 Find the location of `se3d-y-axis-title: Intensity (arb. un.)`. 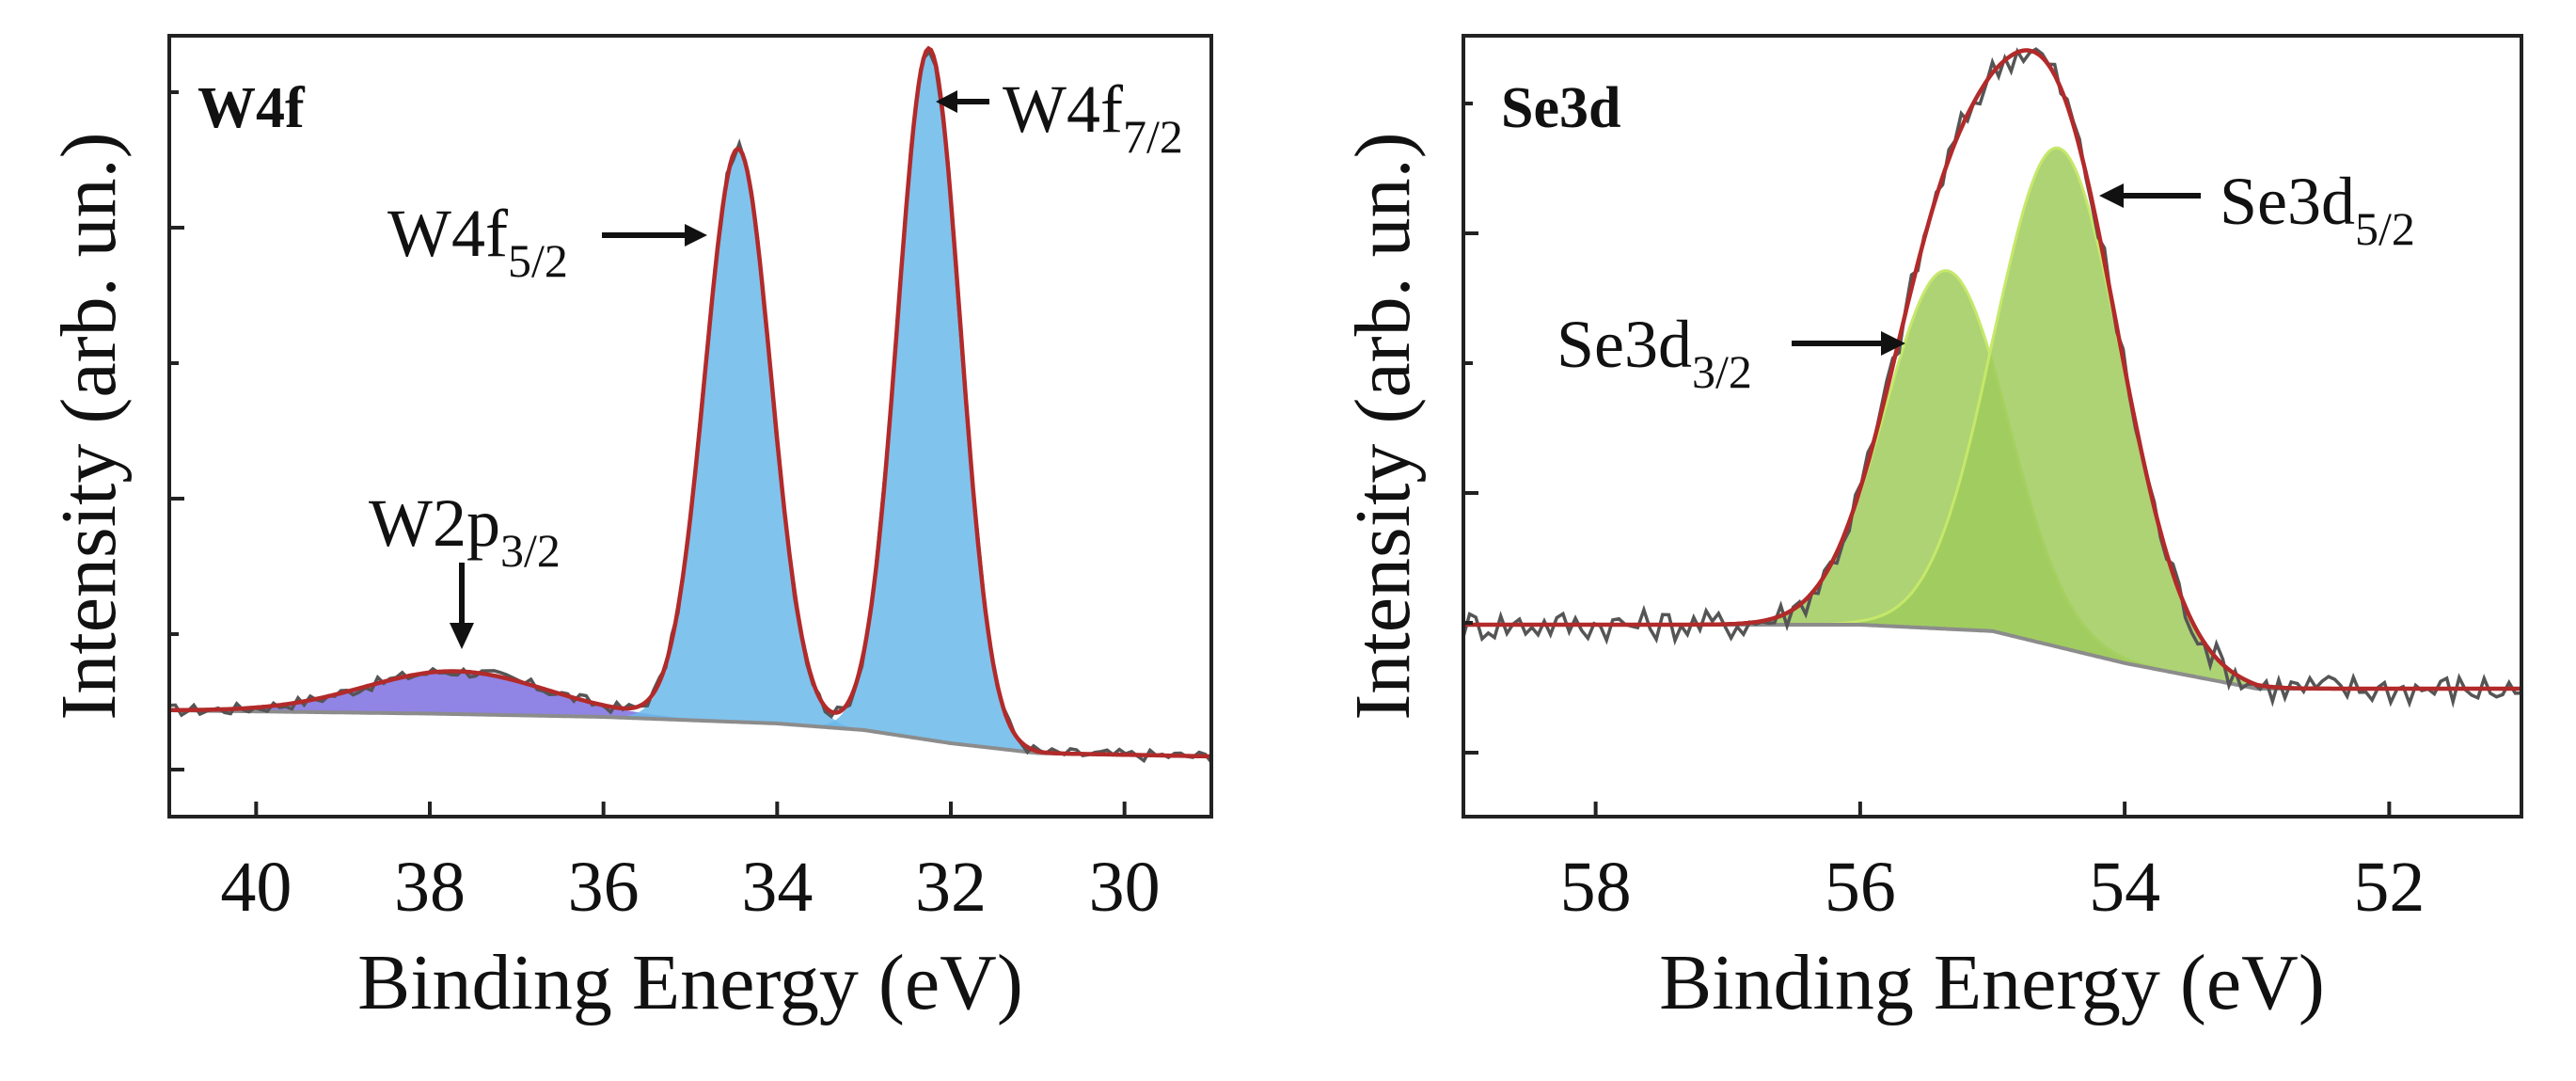

se3d-y-axis-title: Intensity (arb. un.) is located at coordinates (1383, 426).